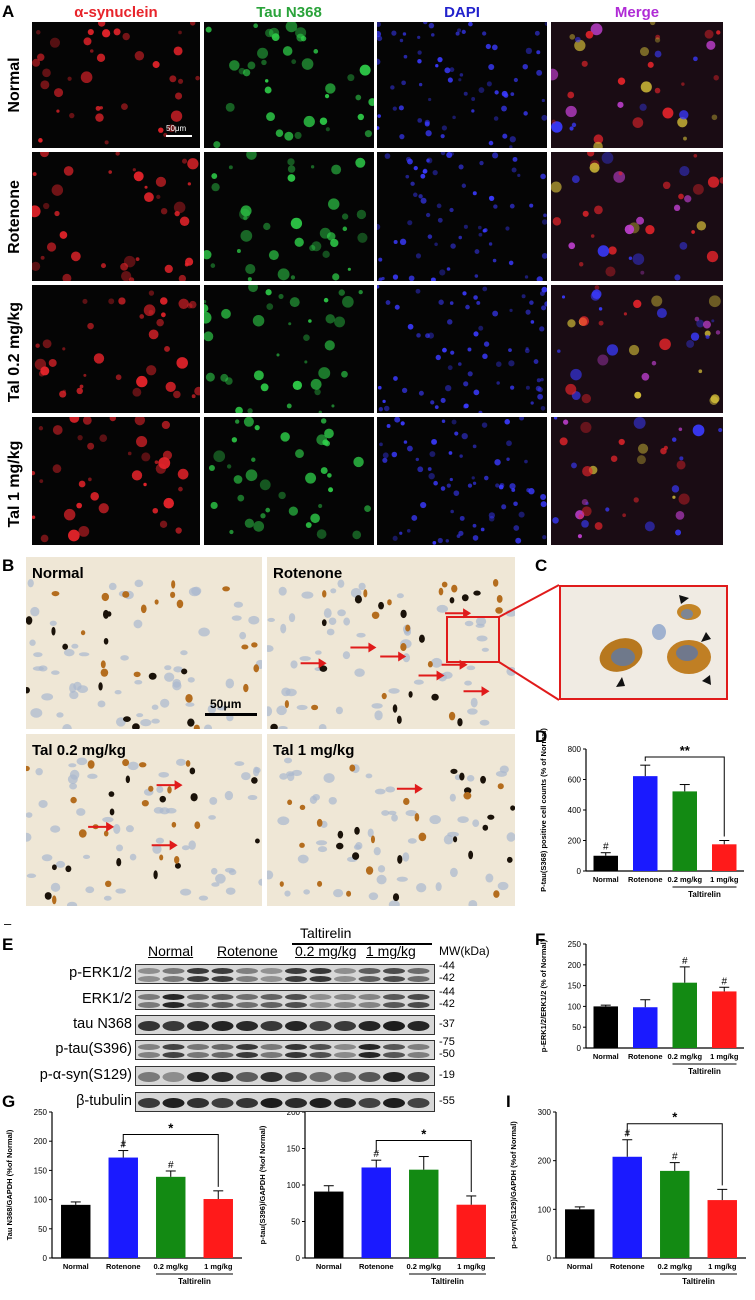 This screenshot has height=1300, width=755. What do you see at coordinates (580, 1233) in the screenshot?
I see `bar-normal` at bounding box center [580, 1233].